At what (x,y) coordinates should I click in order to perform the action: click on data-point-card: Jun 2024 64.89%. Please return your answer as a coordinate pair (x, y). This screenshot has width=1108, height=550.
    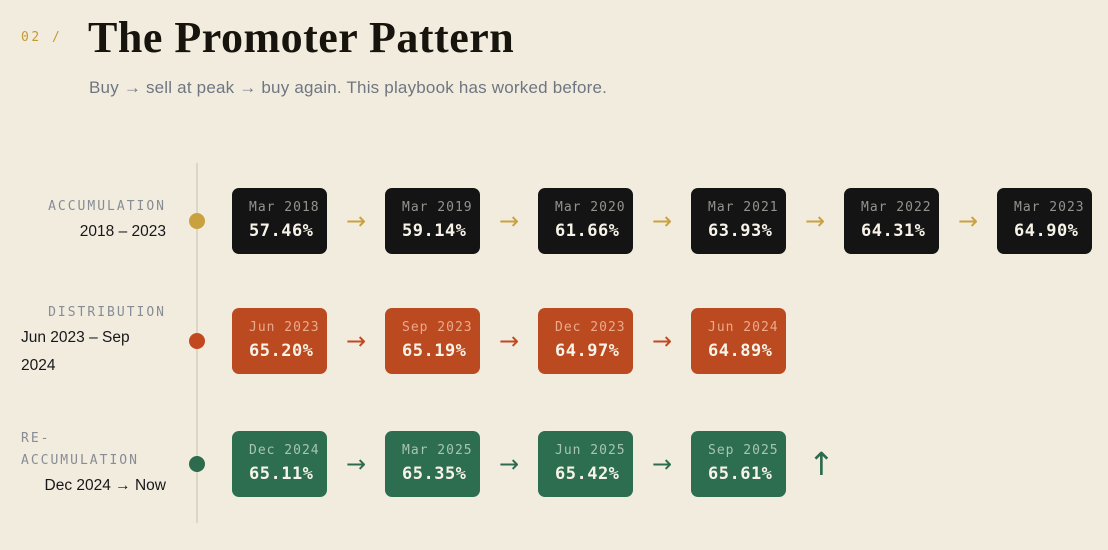
    Looking at the image, I should click on (738, 341).